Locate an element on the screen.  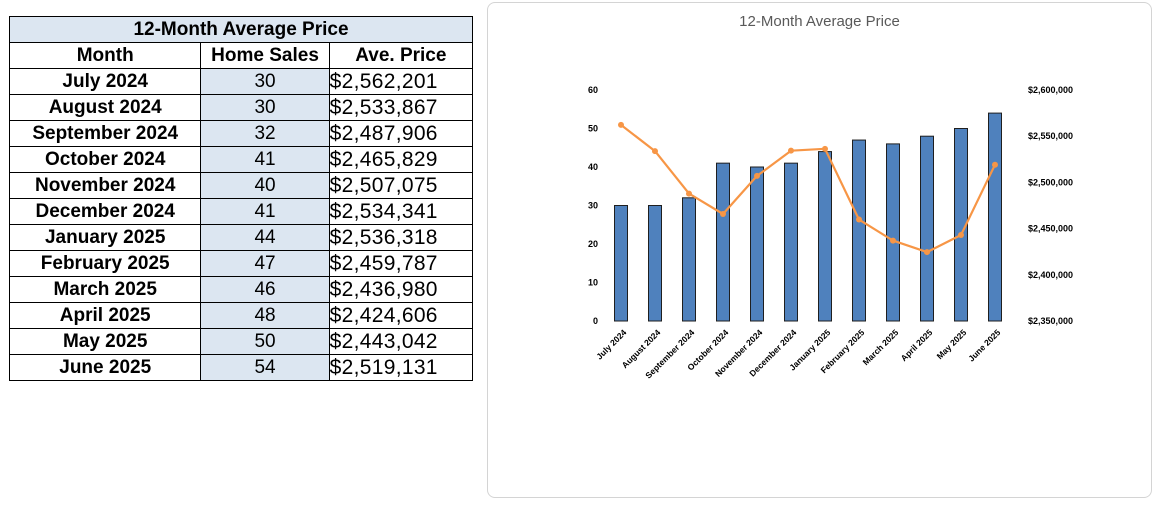
table-row: August 2024 30 $2,533,867 is located at coordinates (241, 107).